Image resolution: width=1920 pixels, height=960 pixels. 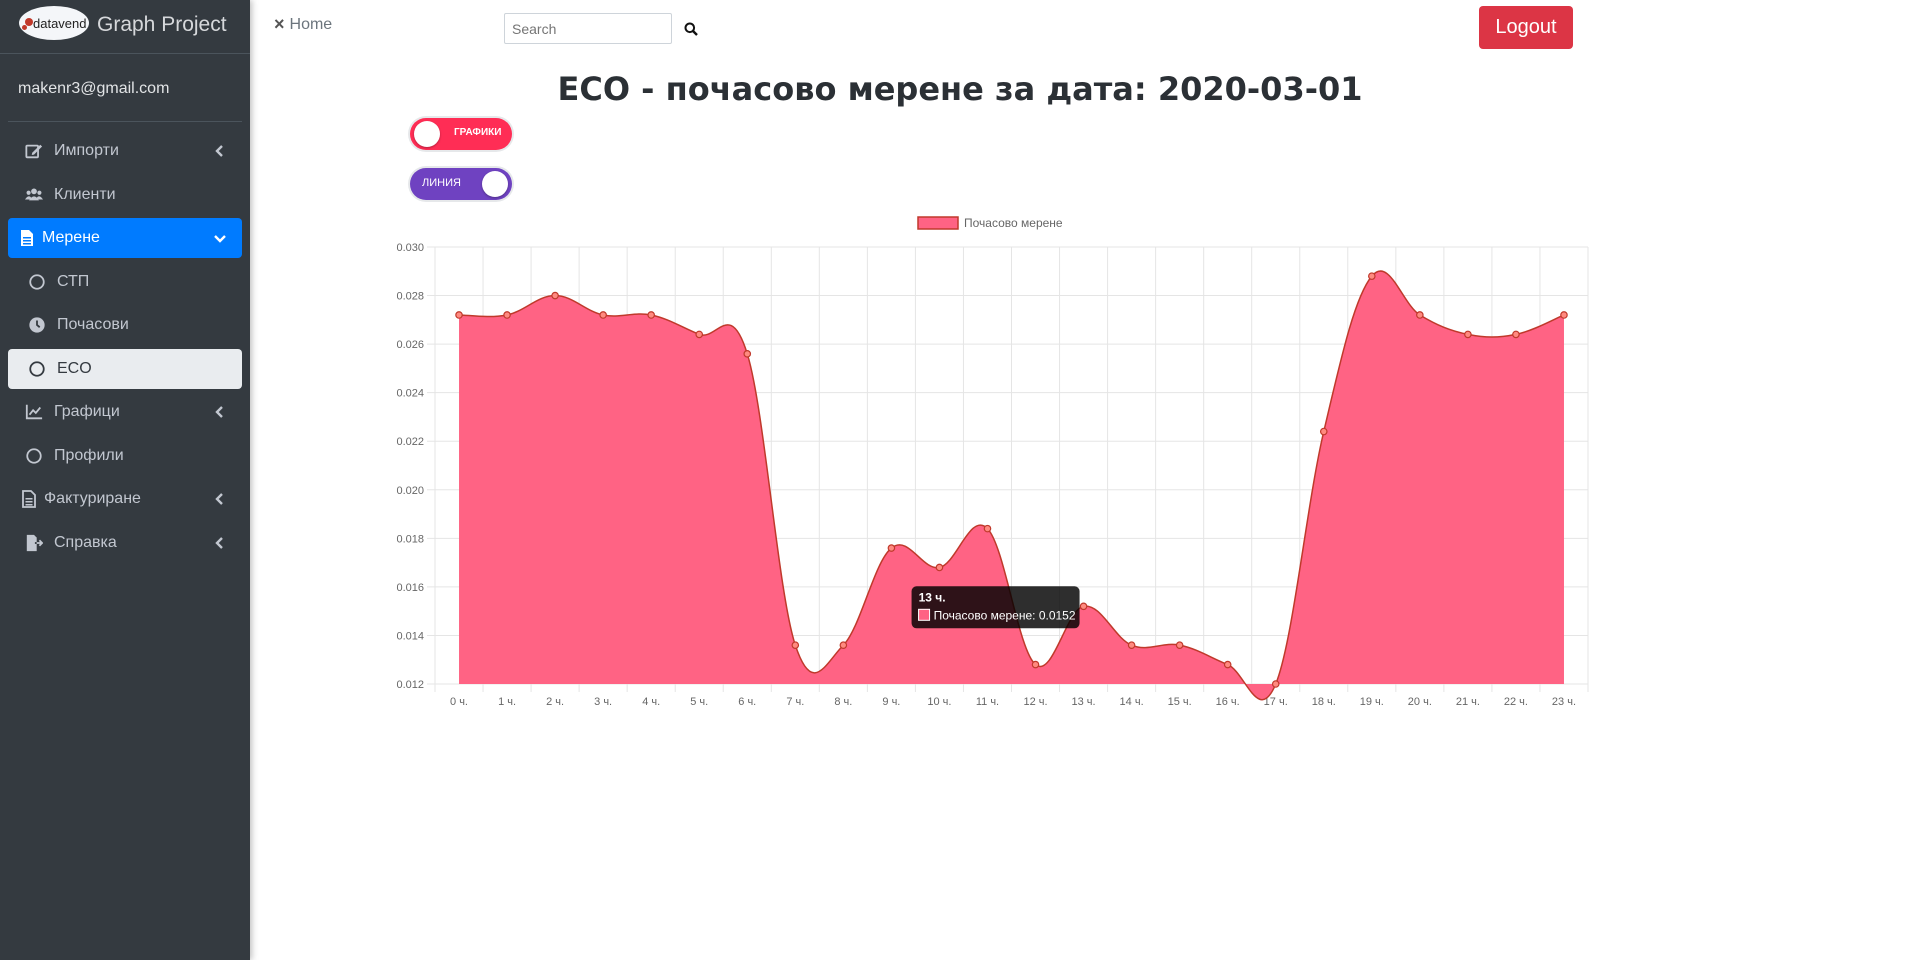 What do you see at coordinates (891, 702) in the screenshot?
I see `x-tick-label: 9 ч.` at bounding box center [891, 702].